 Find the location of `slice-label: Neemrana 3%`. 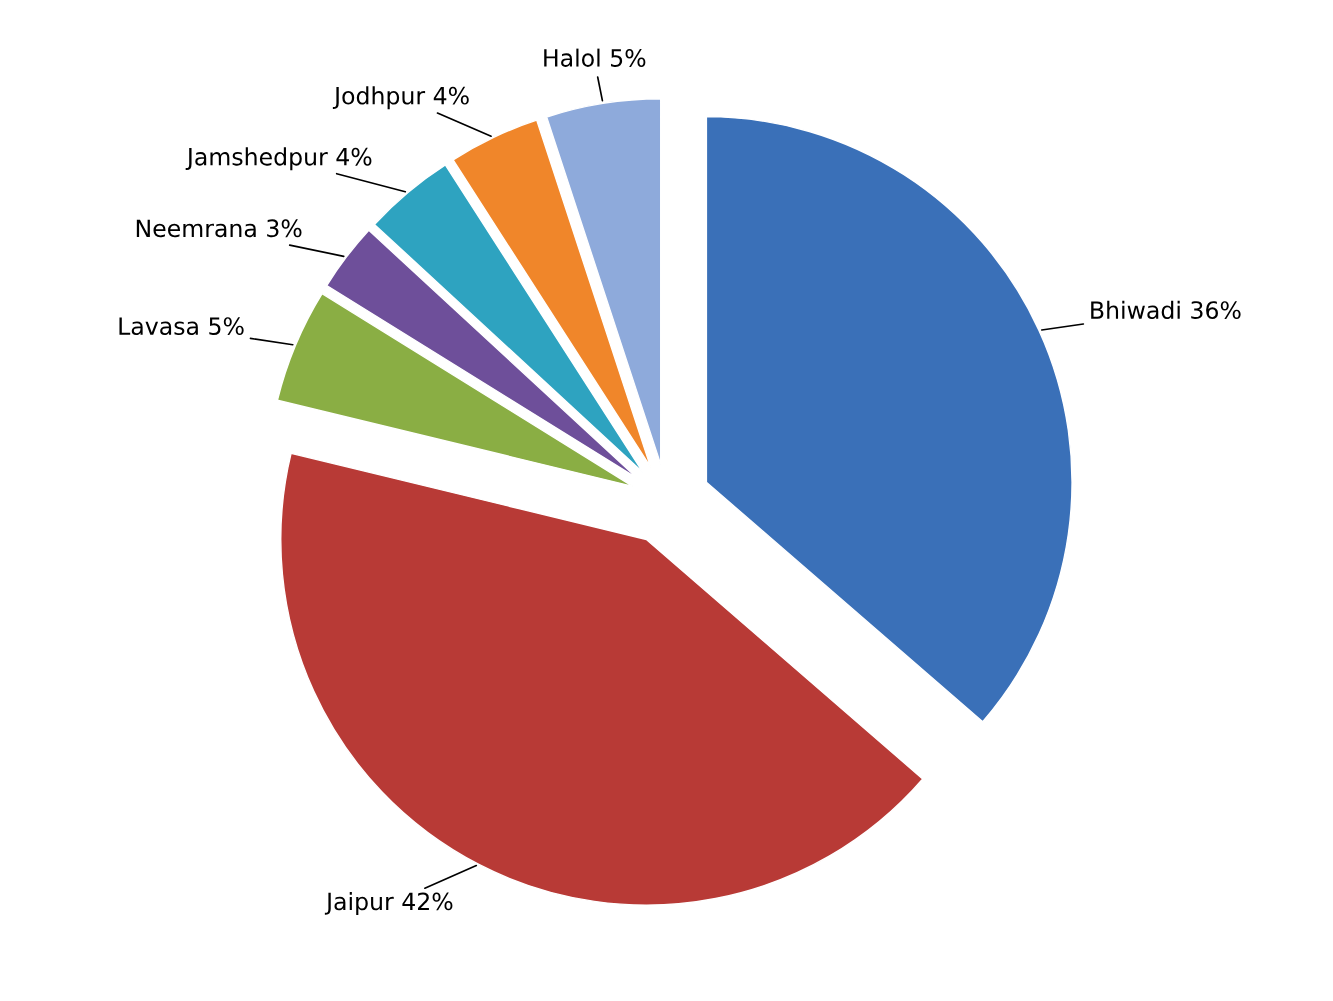

slice-label: Neemrana 3% is located at coordinates (219, 228).